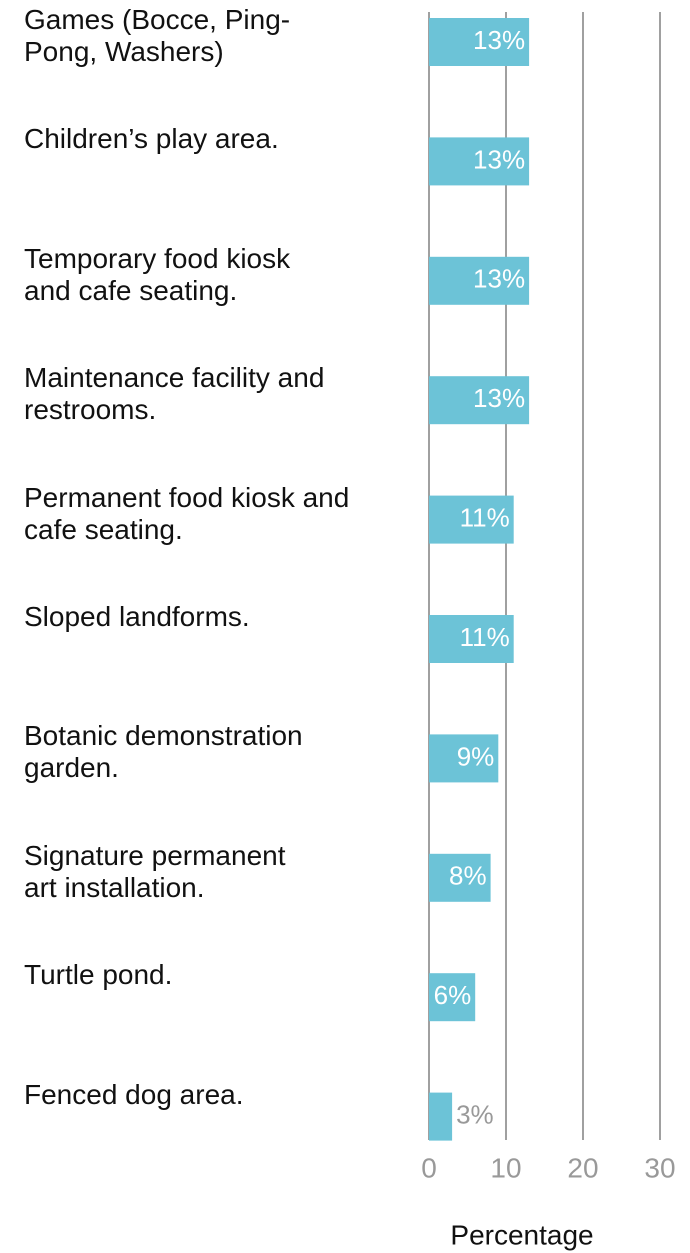 The width and height of the screenshot is (690, 1253). I want to click on category-label: Sloped landforms., so click(137, 616).